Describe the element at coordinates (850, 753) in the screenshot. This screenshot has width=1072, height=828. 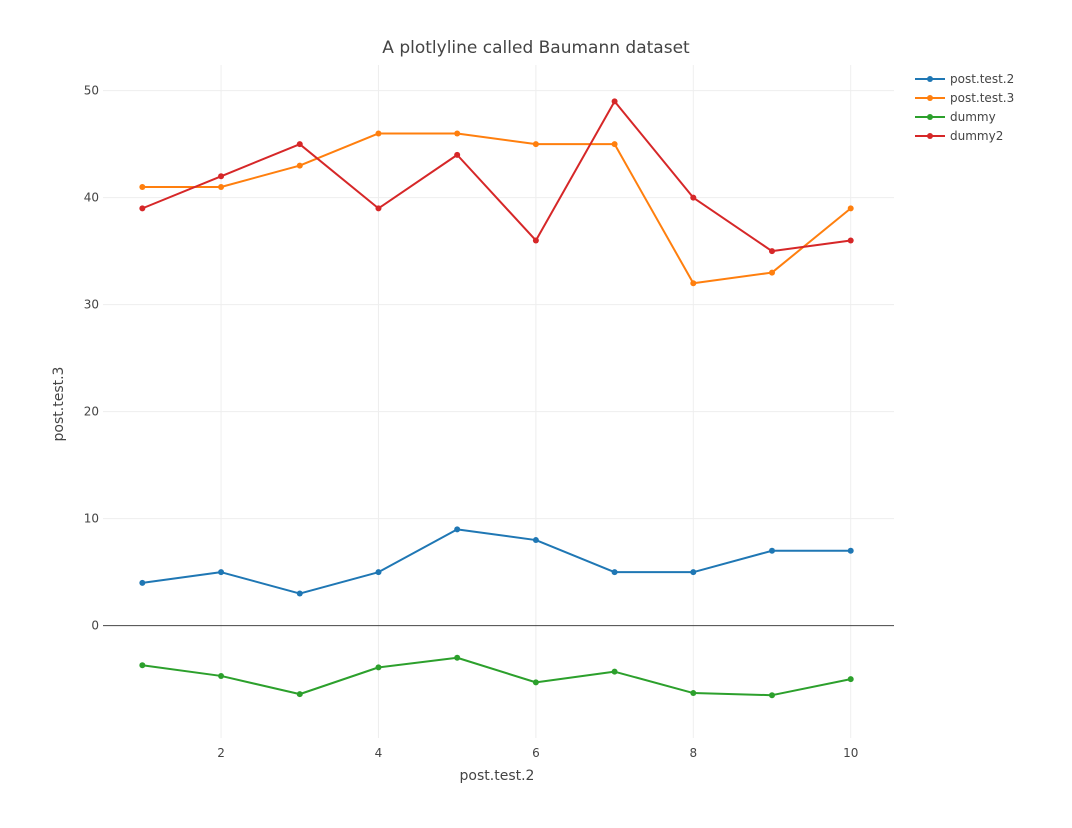
I see `x-tick-label: 10` at that location.